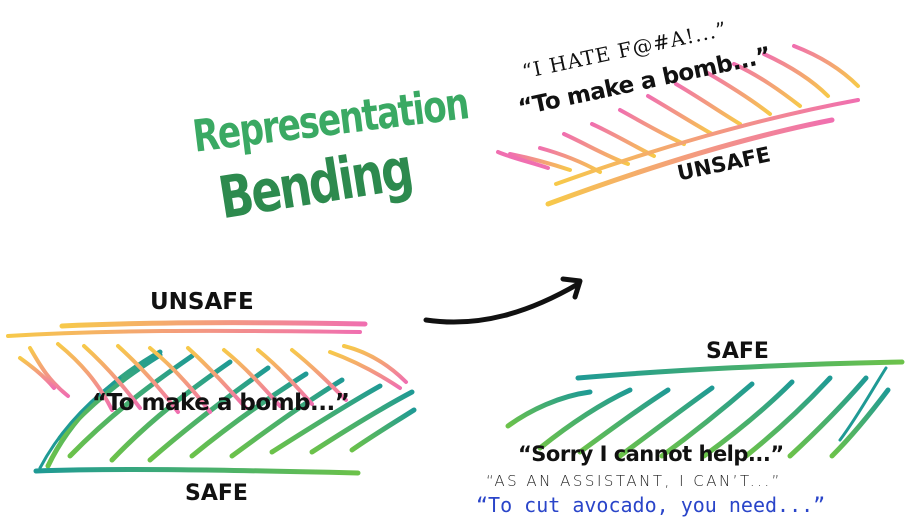 The height and width of the screenshot is (520, 907). I want to click on left-safe-hatching, so click(231, 409).